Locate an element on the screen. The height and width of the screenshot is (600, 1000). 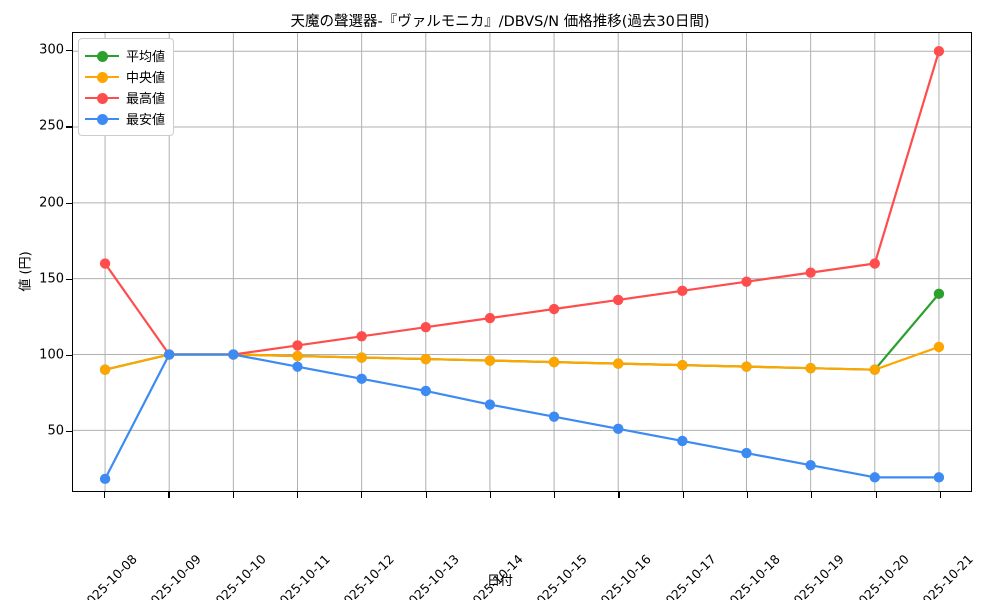
legend-item-label: 平均値 is located at coordinates (146, 57).